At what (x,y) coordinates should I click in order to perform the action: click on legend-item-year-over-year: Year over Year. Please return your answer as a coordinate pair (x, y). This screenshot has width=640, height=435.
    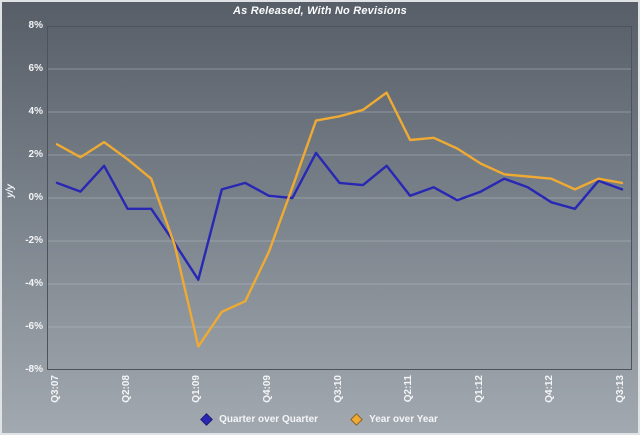
    Looking at the image, I should click on (394, 419).